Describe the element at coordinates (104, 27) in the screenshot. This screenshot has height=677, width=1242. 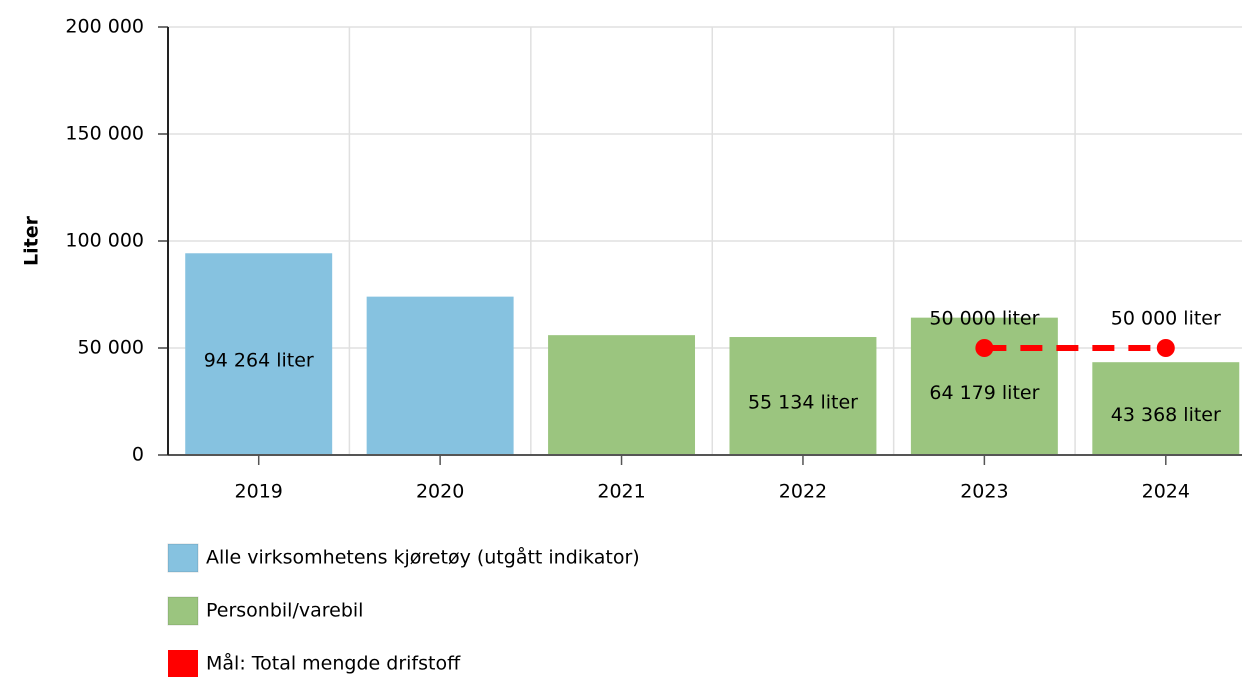
I see `y-tick-label: 200 000` at that location.